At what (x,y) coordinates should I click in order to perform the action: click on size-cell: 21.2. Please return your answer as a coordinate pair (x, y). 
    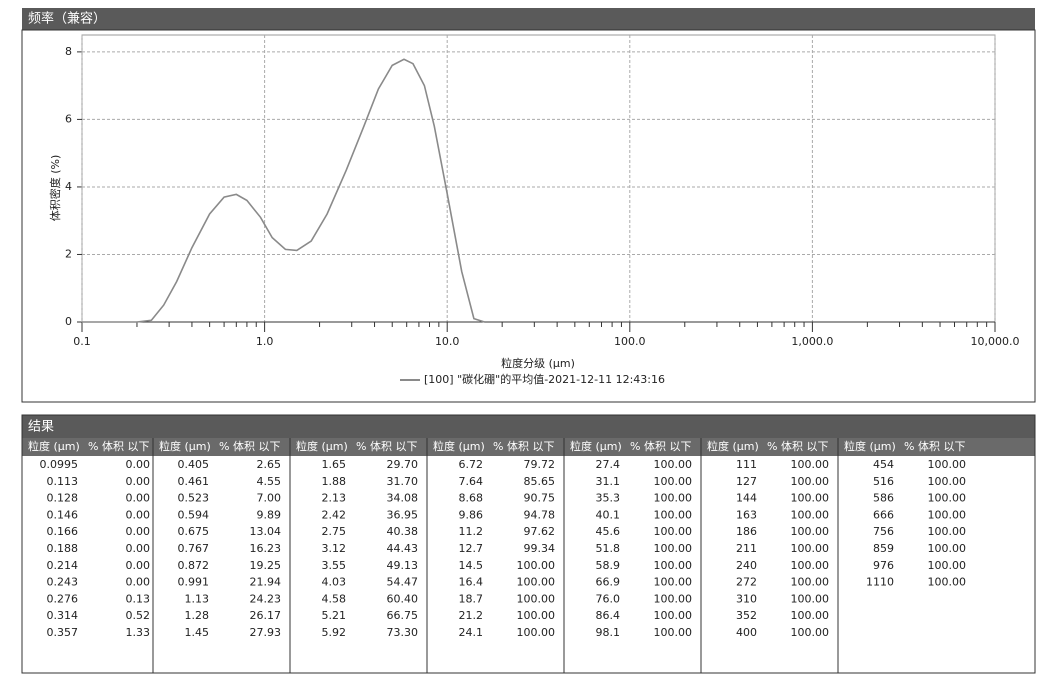
    Looking at the image, I should click on (471, 615).